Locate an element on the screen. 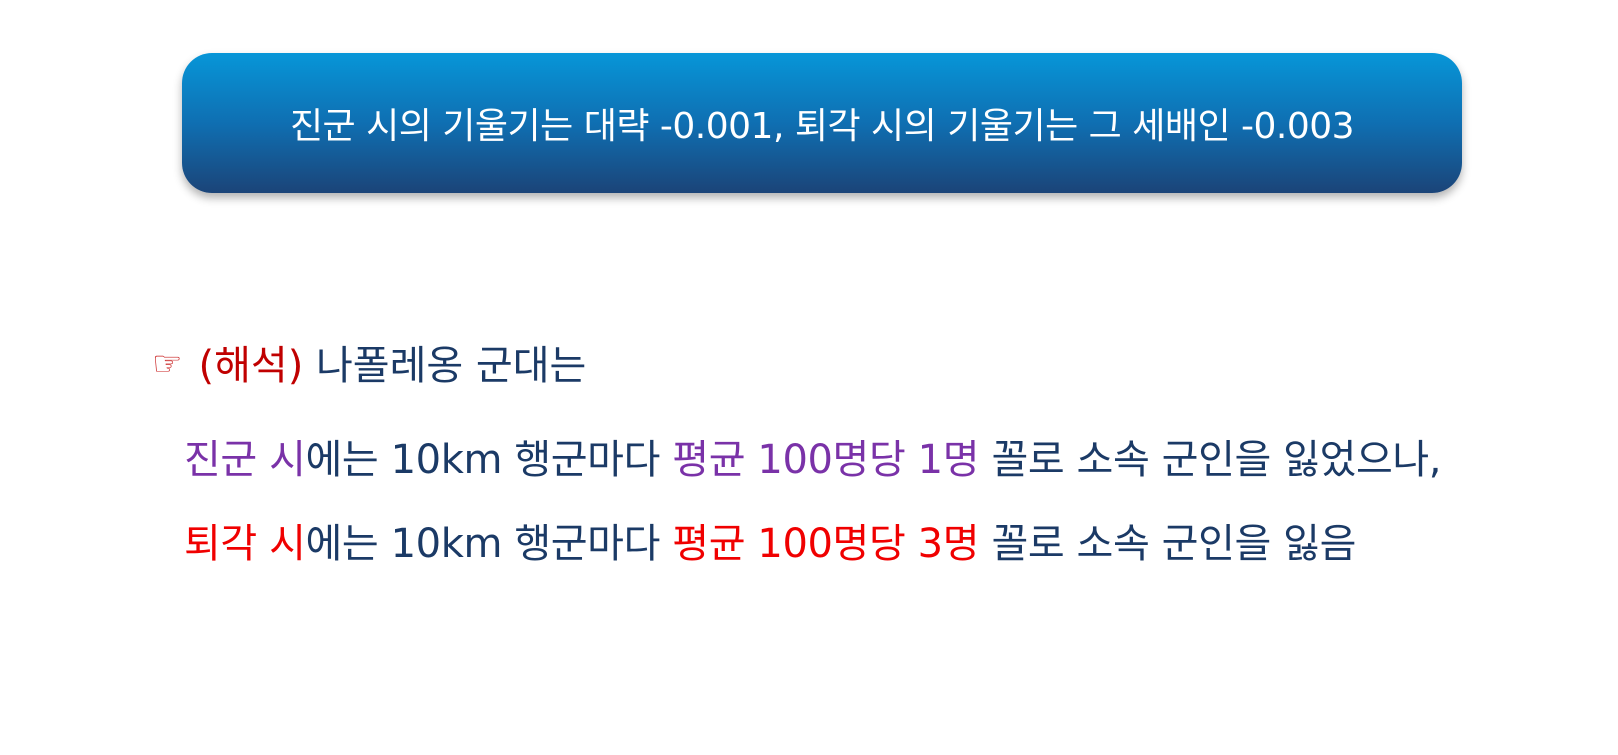 This screenshot has height=755, width=1618. interpretation-heading: ☞ (해석) 나폴레옹 군대는 is located at coordinates (369, 365).